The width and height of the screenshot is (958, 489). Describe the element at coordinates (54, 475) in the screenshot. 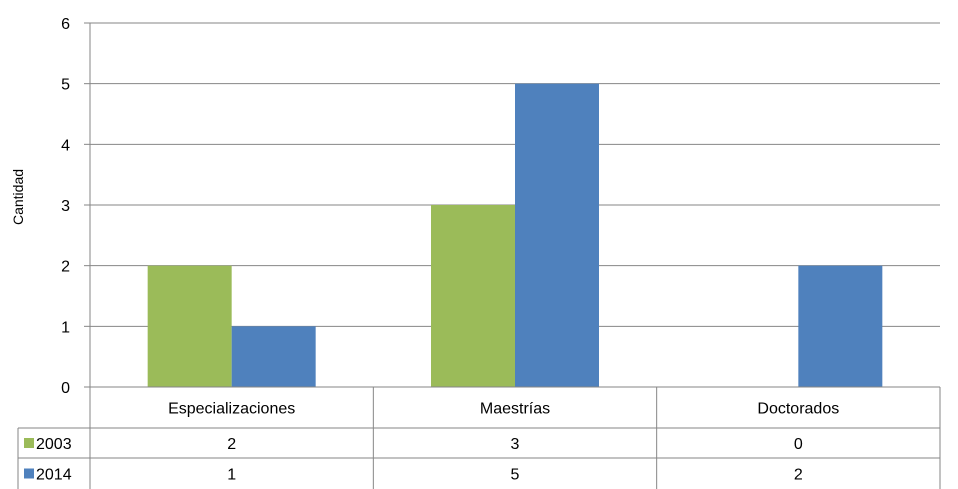

I see `legend-label-2014: 2014` at that location.